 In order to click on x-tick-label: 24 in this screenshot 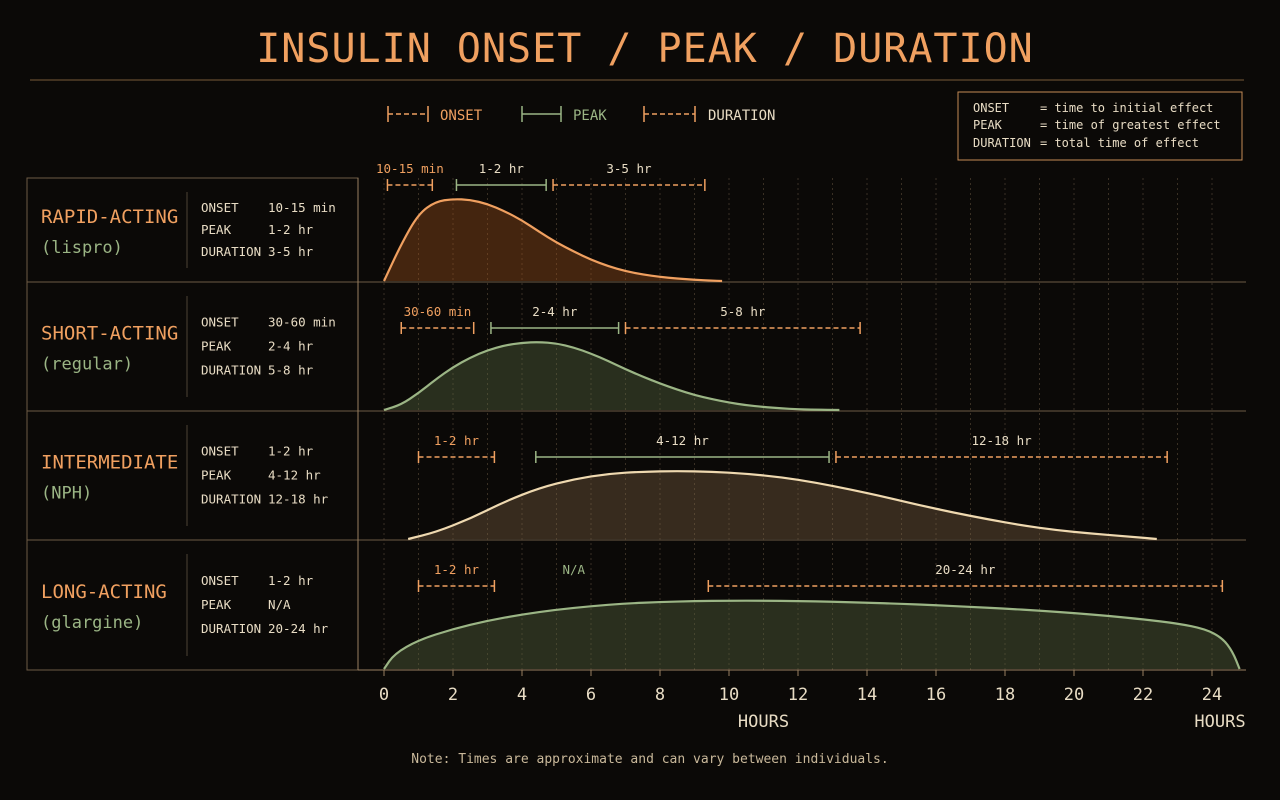, I will do `click(1212, 695)`.